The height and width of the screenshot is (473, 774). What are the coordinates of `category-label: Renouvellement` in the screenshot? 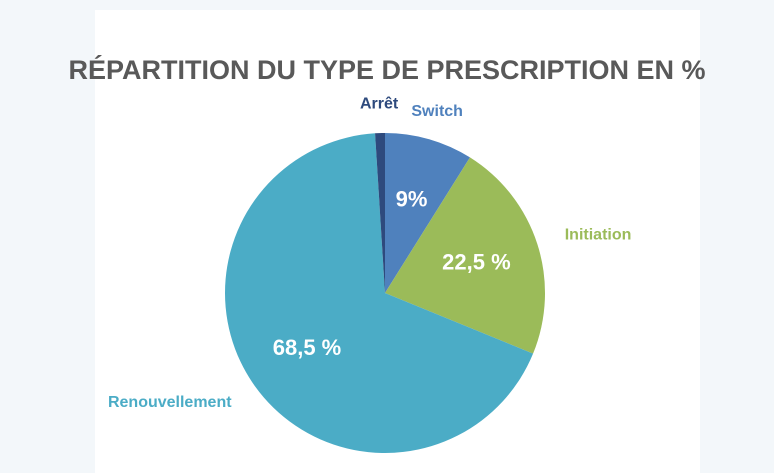 It's located at (170, 402).